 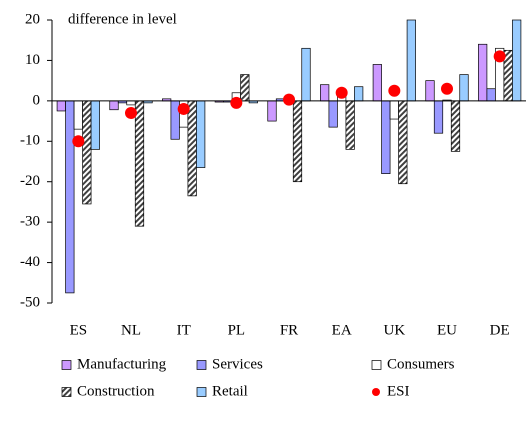 I want to click on legend-label: Consumers, so click(x=421, y=364).